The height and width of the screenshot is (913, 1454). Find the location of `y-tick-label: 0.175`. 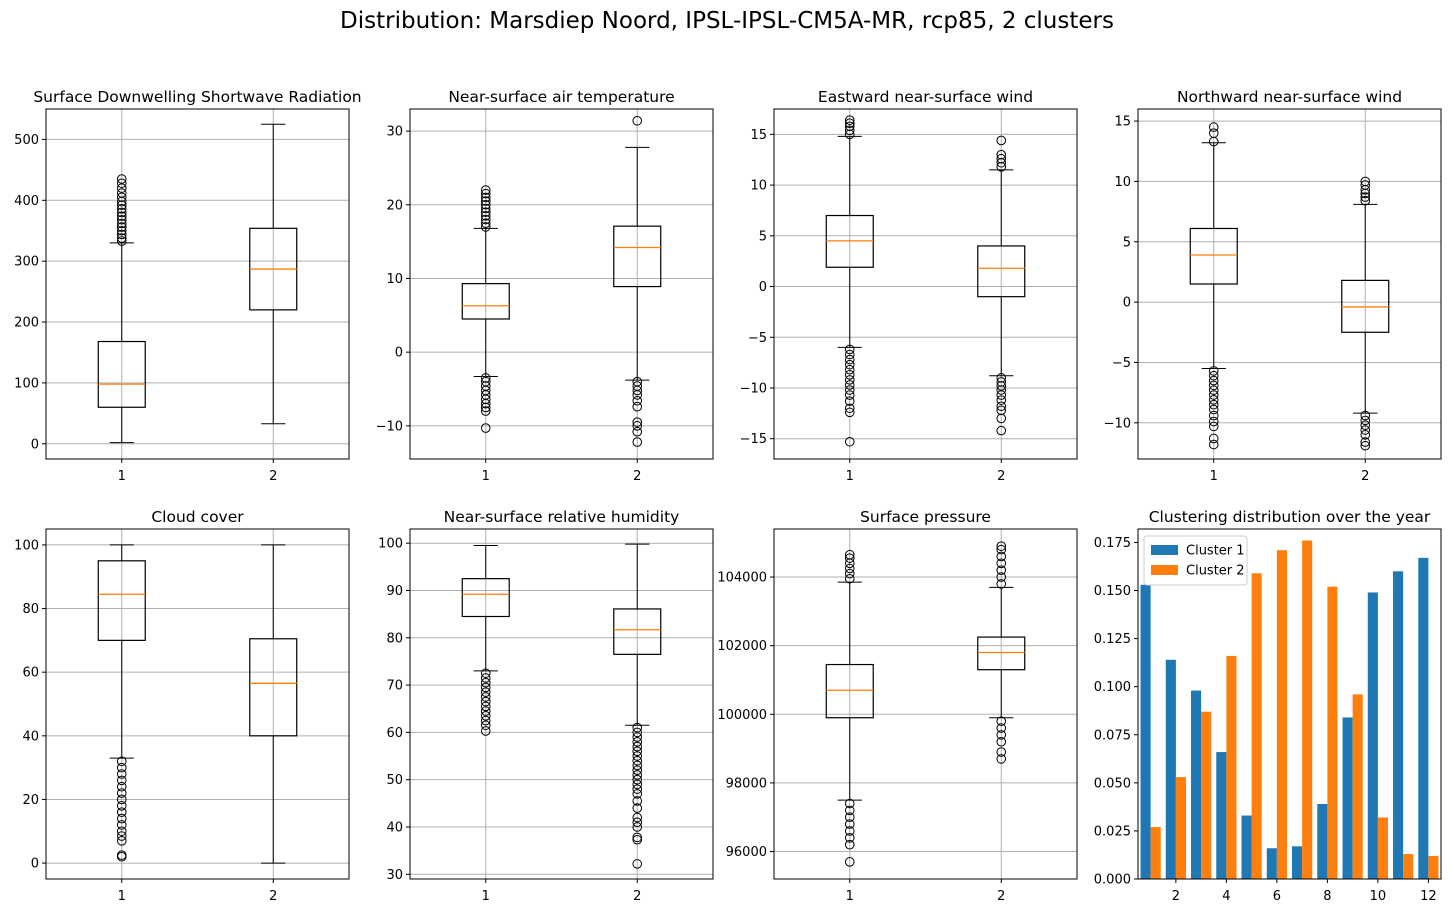

y-tick-label: 0.175 is located at coordinates (1112, 543).